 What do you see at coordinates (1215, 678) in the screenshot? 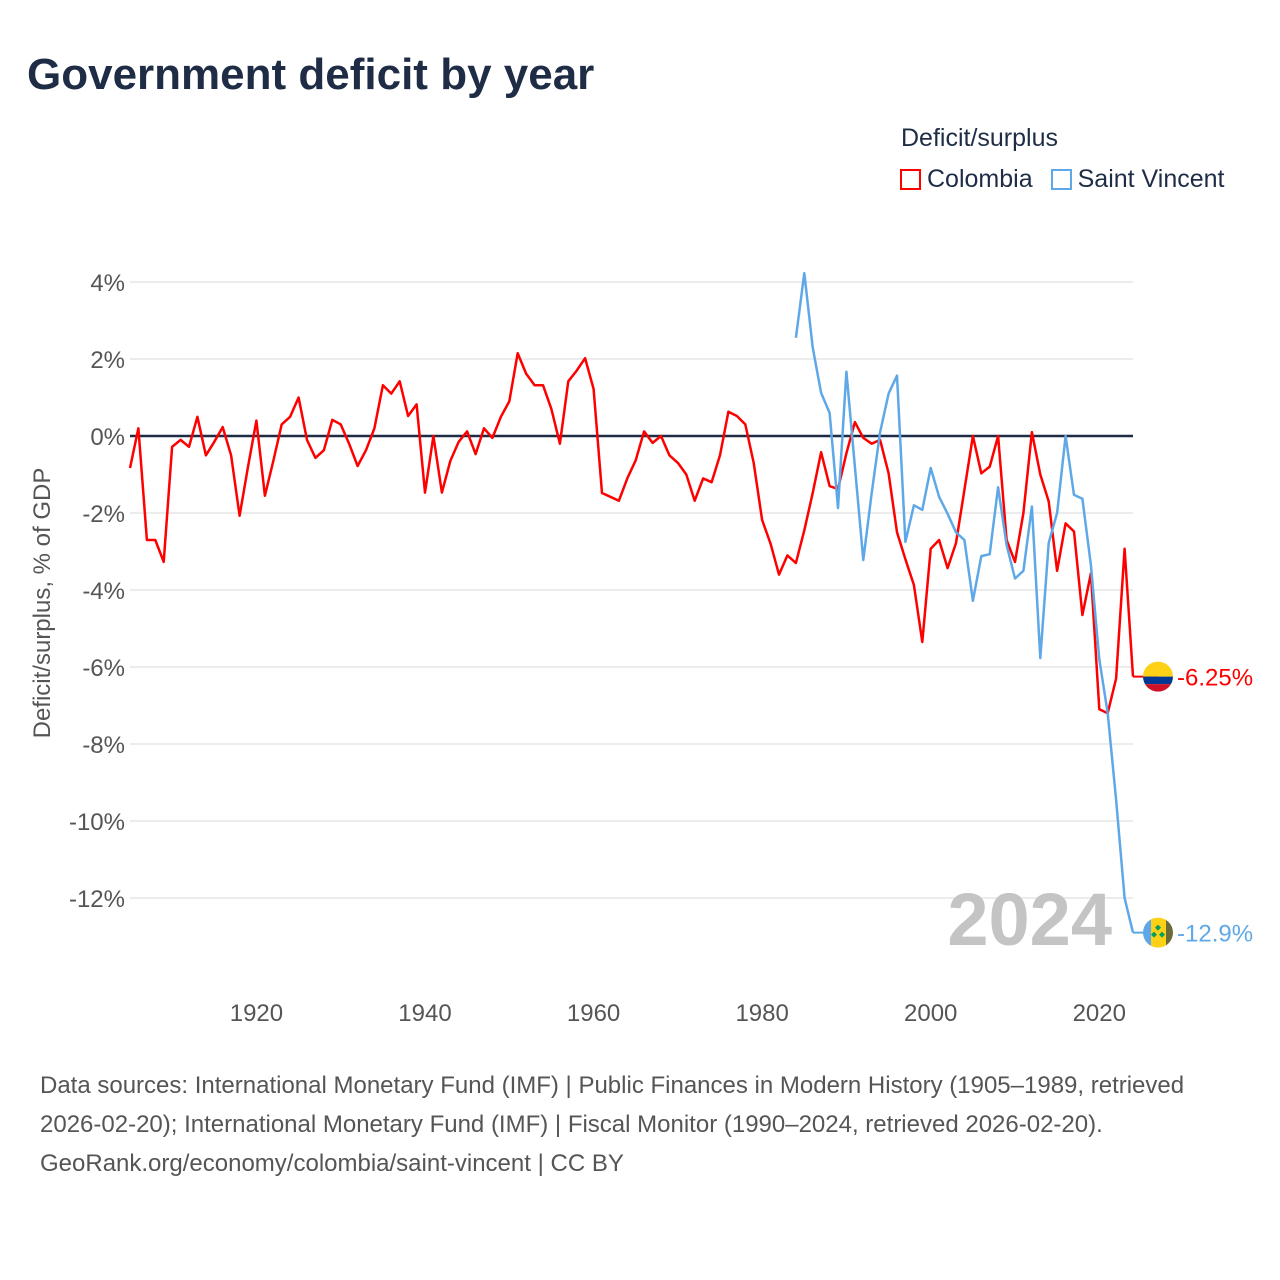
I see `end-value-label: -6.25%` at bounding box center [1215, 678].